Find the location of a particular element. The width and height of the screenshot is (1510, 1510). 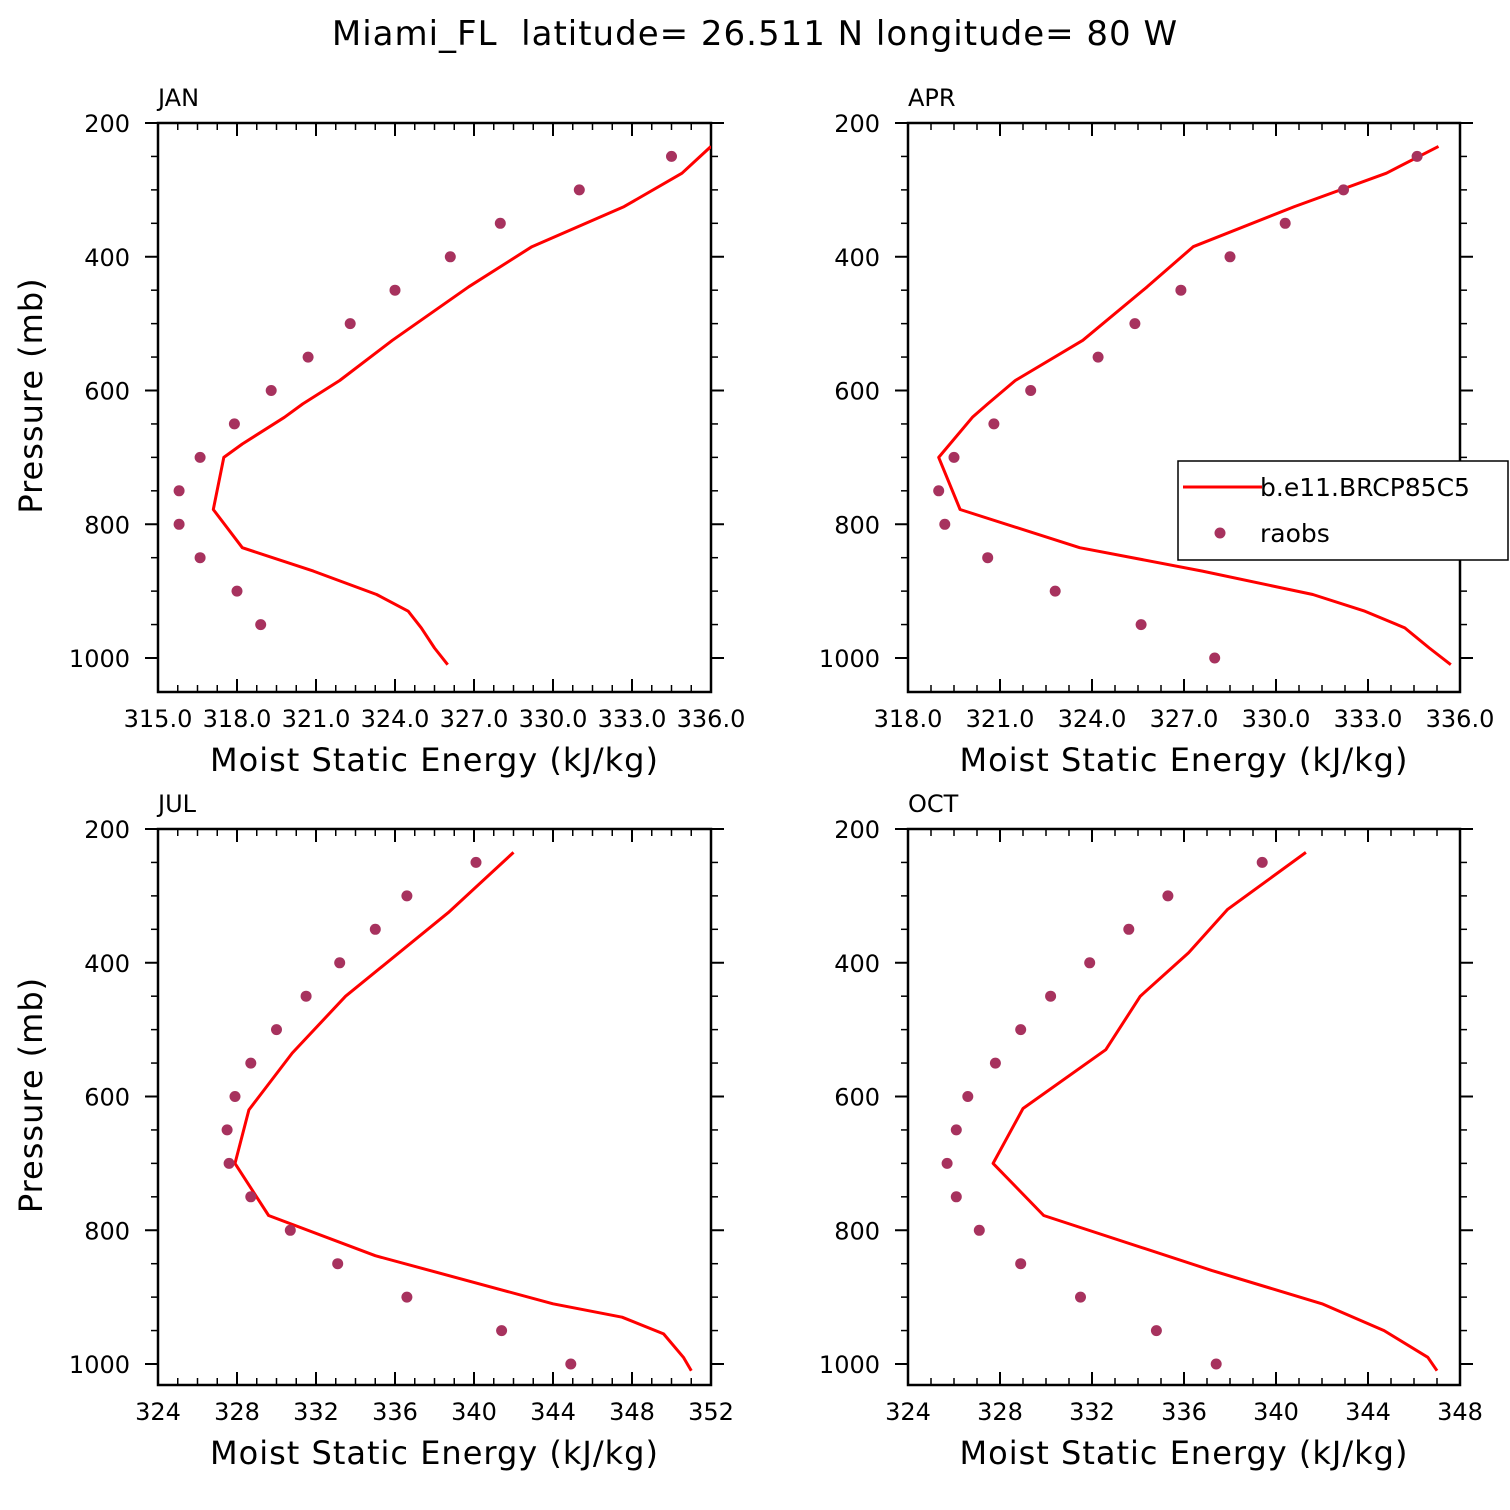

legend: b.e11.BRCP85C5 raobs is located at coordinates (1343, 510).